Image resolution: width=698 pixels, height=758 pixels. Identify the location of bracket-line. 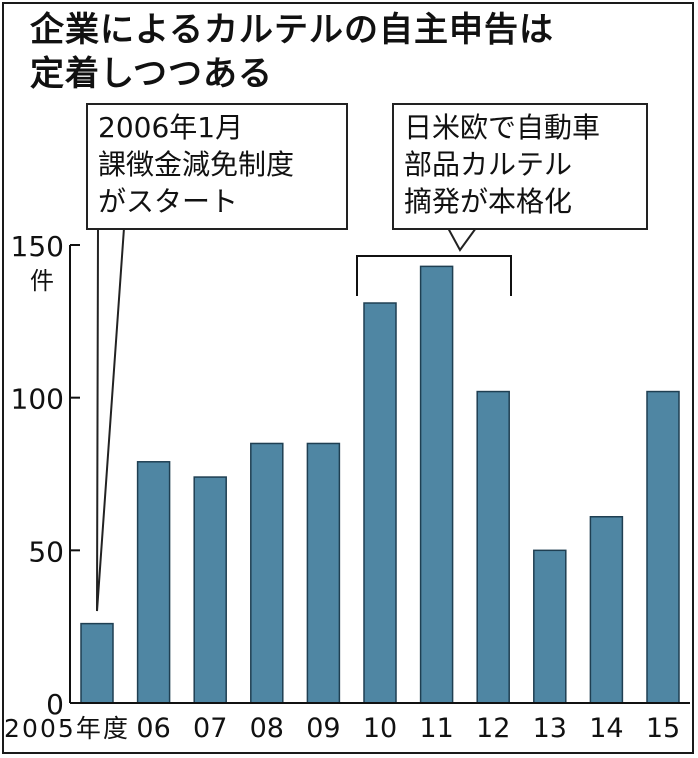
(434, 275).